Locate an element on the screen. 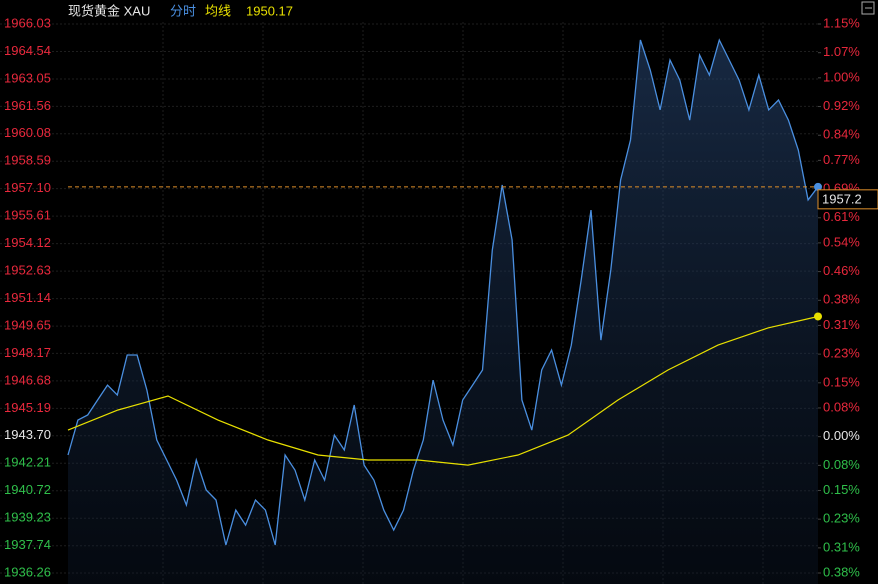  y-tick-label: 1945.19 is located at coordinates (27, 407).